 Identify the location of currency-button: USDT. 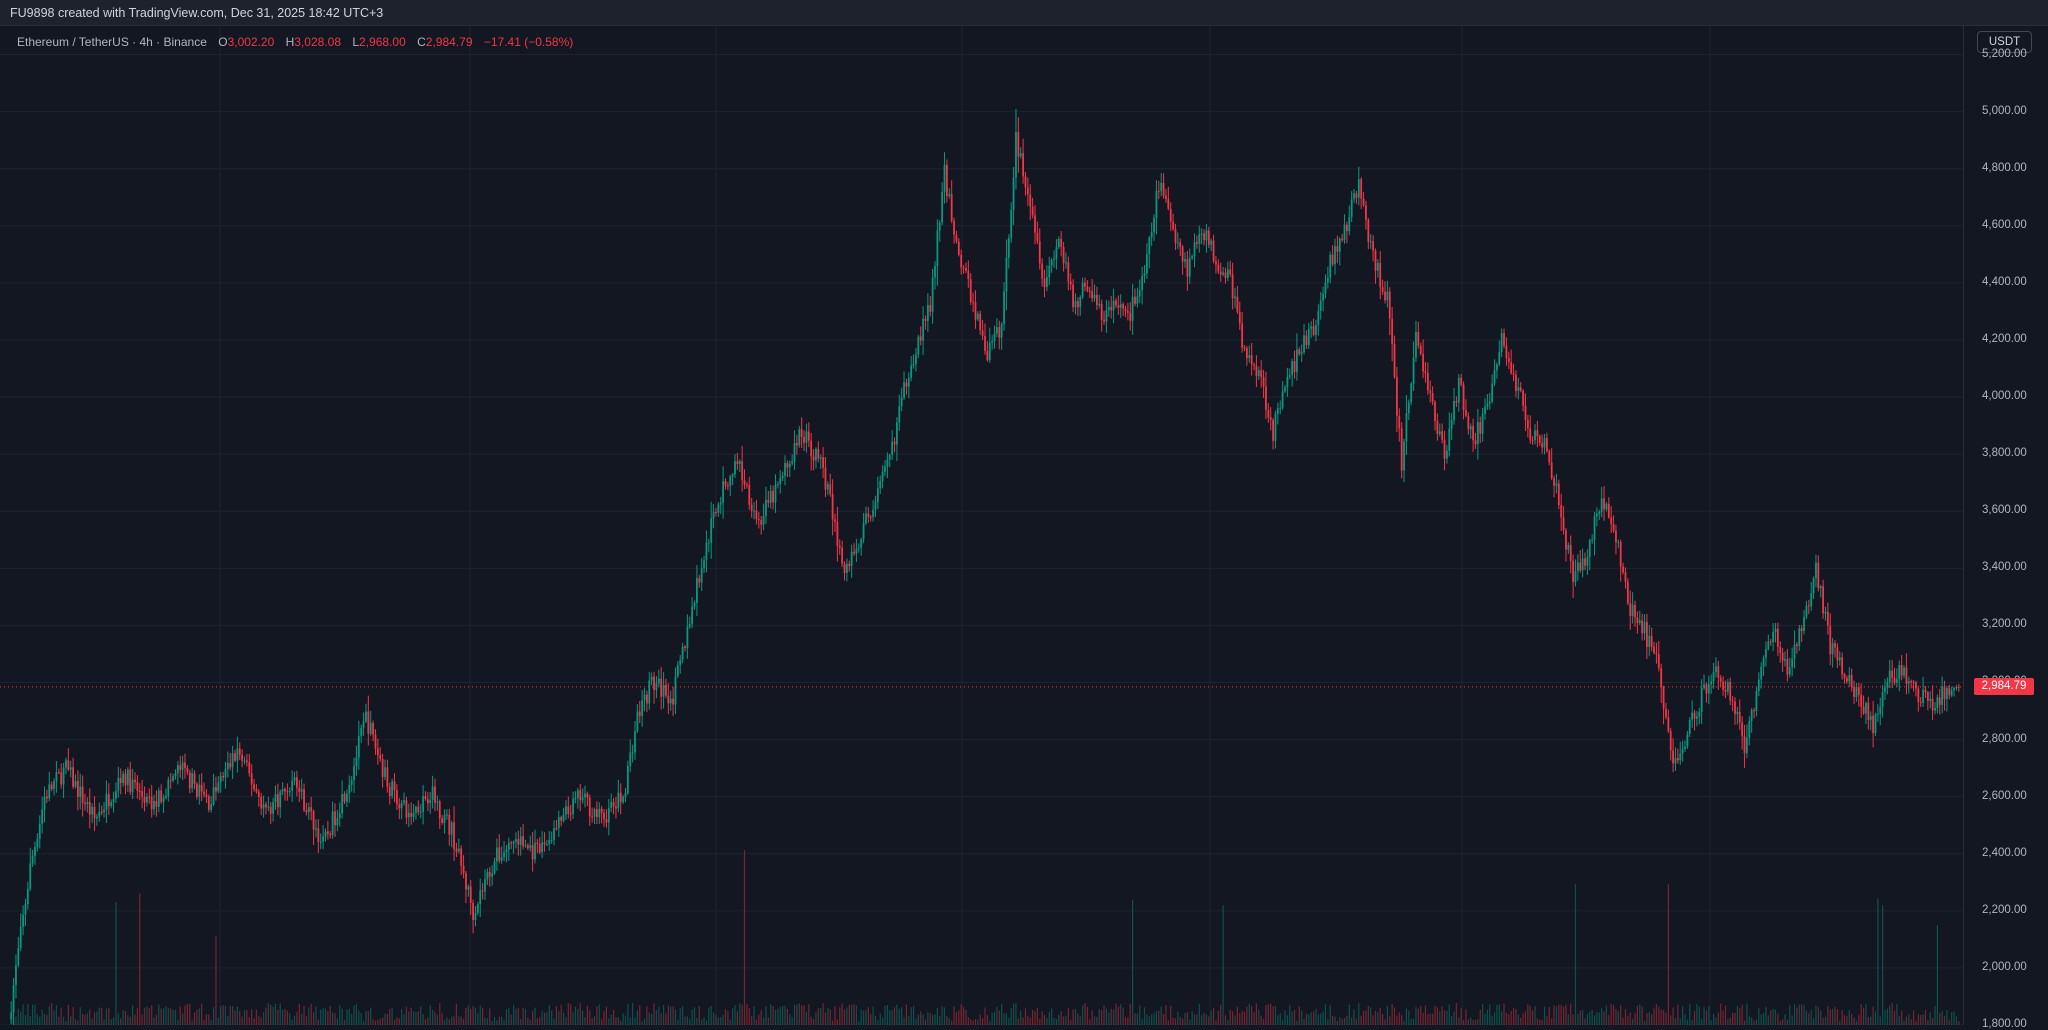
(2004, 42).